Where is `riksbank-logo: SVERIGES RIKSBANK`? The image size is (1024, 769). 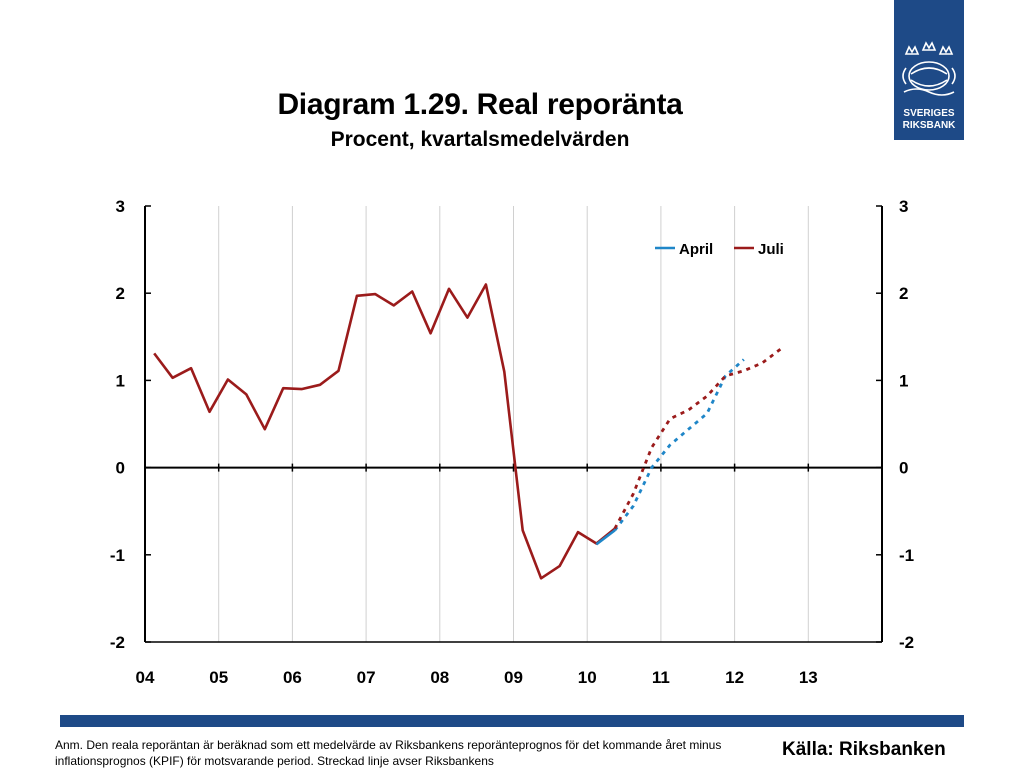 riksbank-logo: SVERIGES RIKSBANK is located at coordinates (929, 70).